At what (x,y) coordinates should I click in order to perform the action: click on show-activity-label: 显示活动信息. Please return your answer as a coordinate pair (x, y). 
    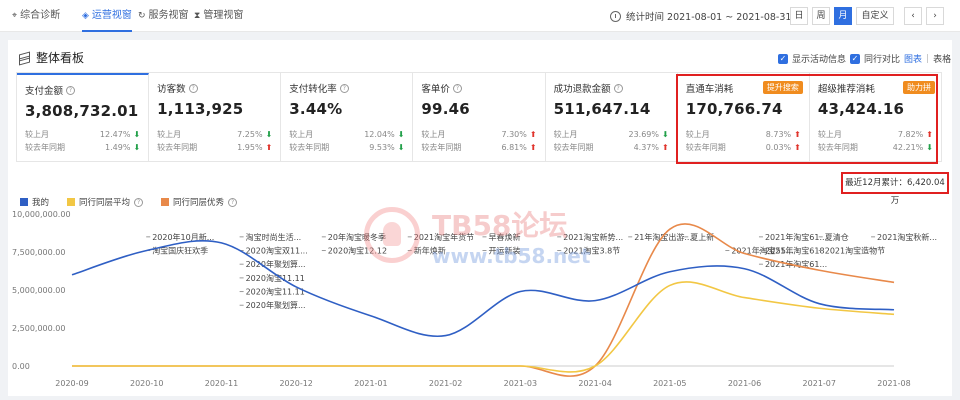
    Looking at the image, I should click on (819, 60).